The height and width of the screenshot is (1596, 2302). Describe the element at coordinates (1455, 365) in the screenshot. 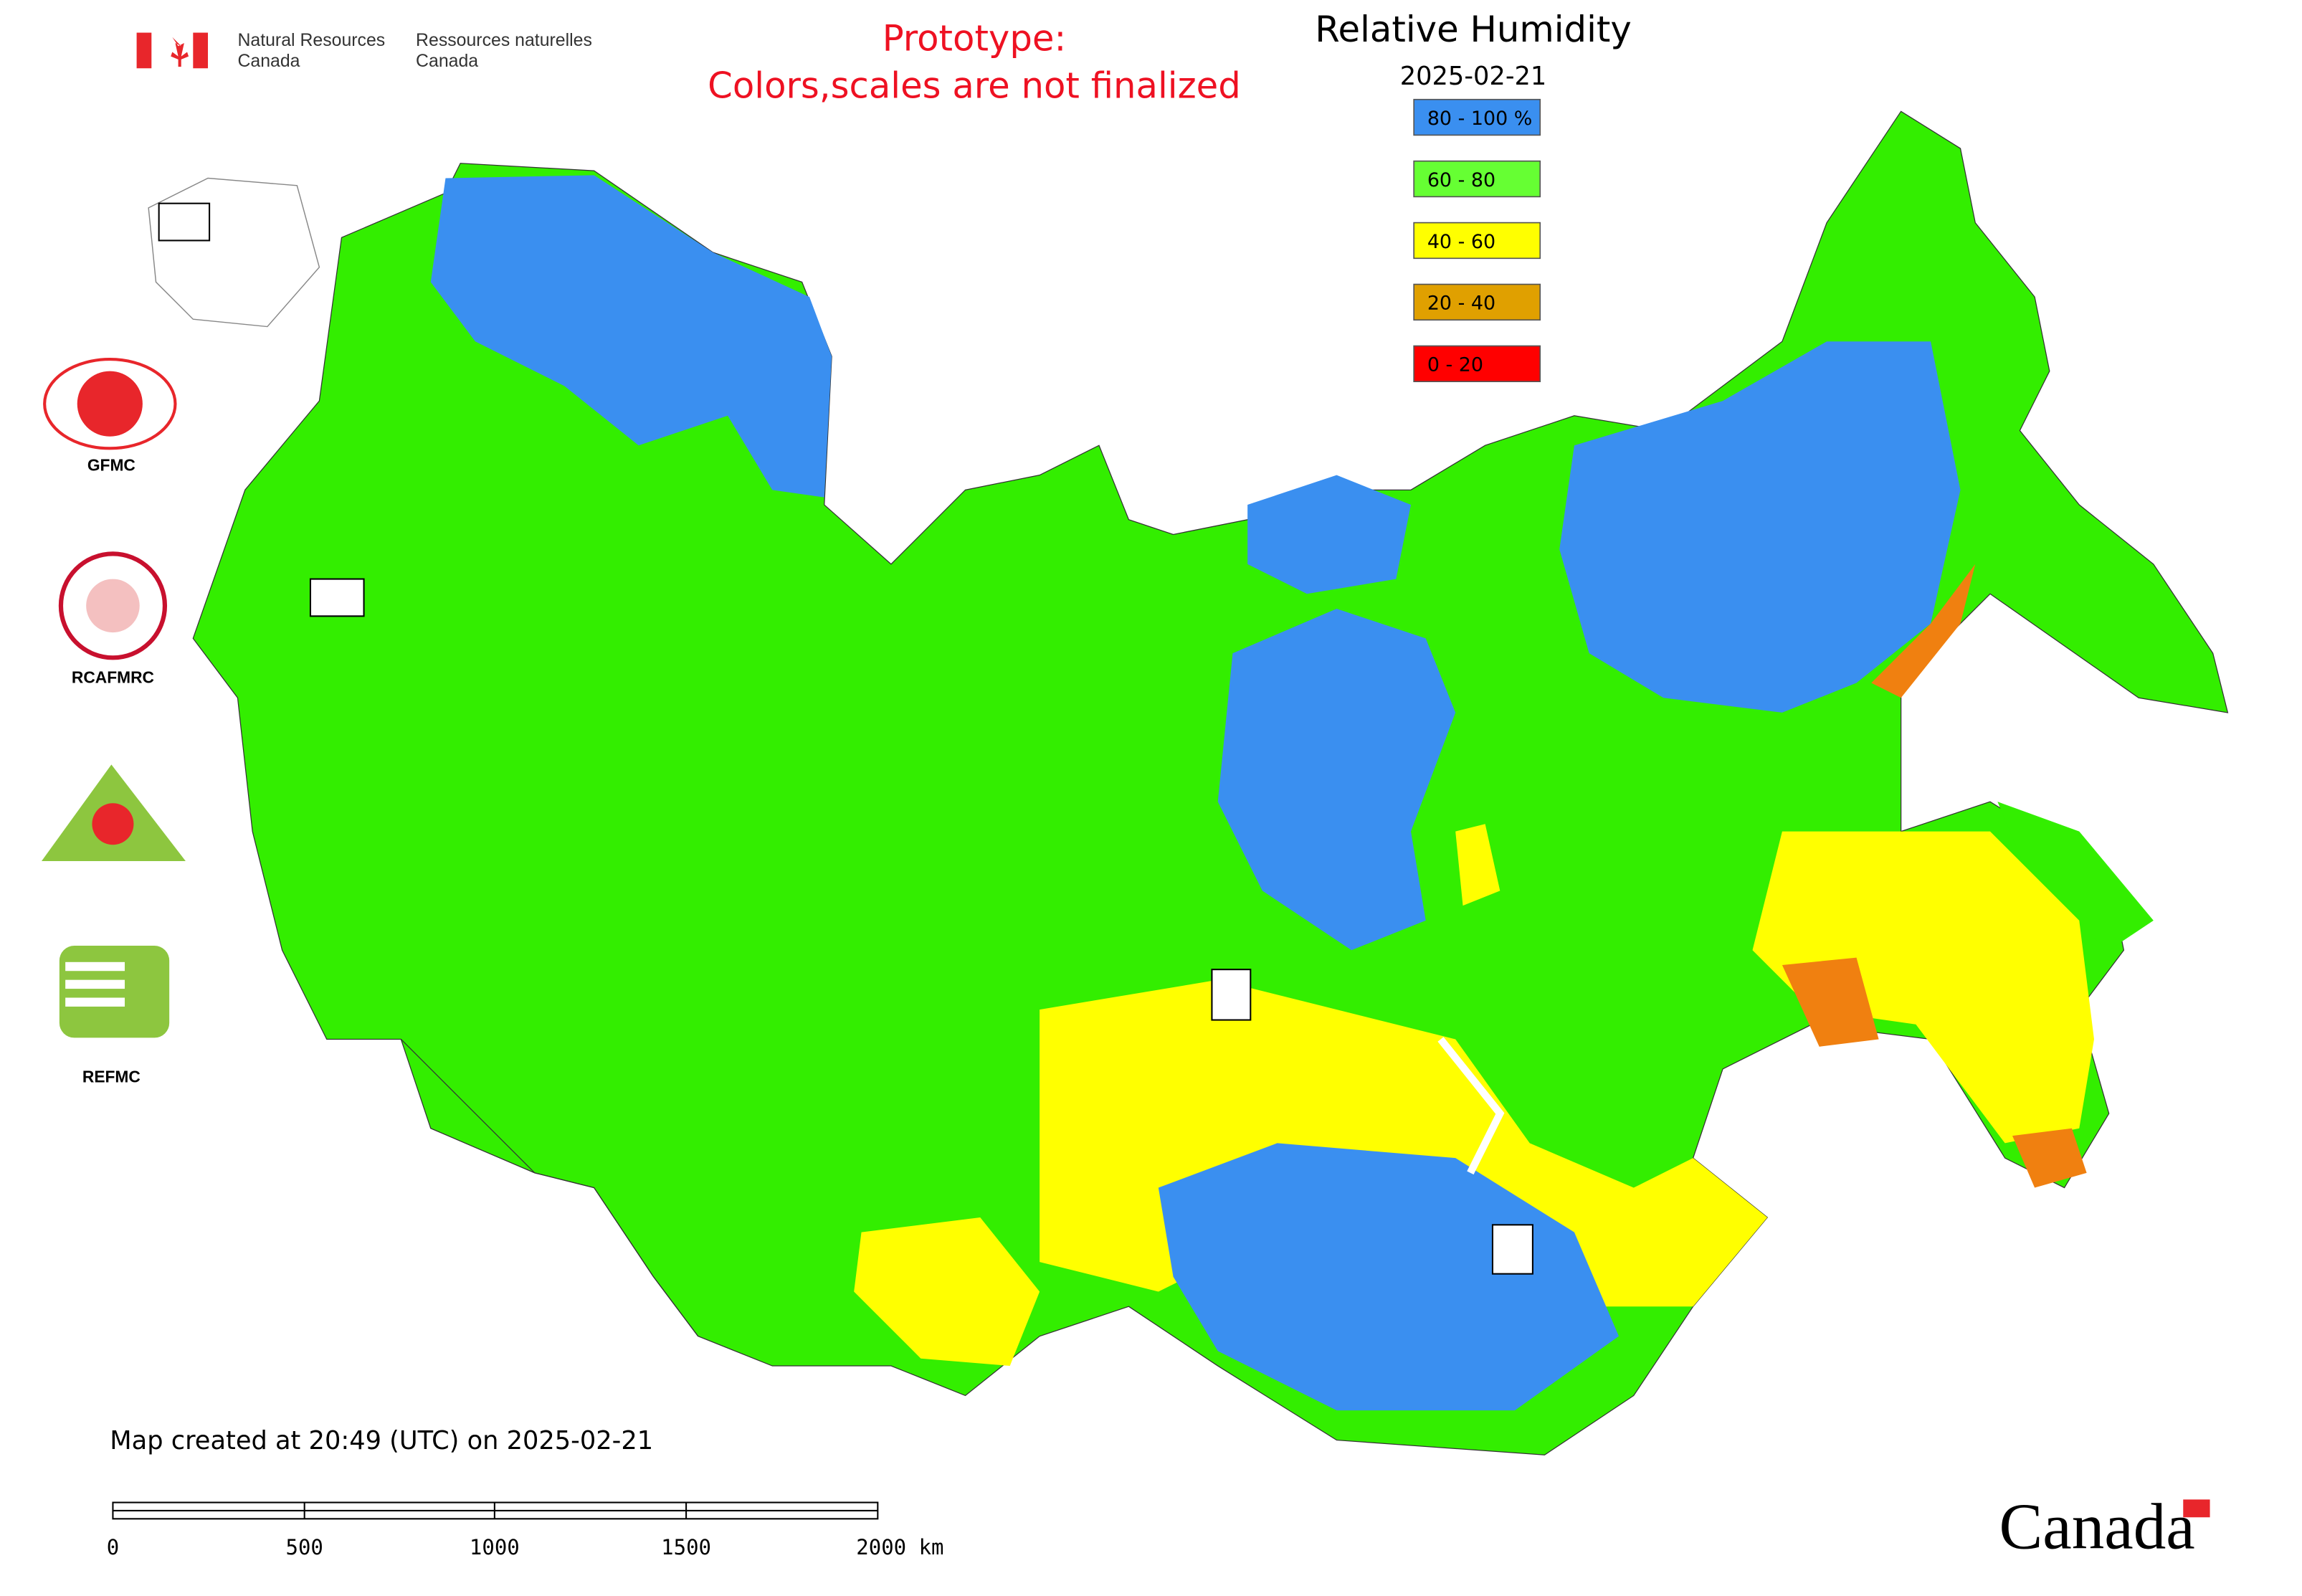

I see `legend-label: 0 - 20` at that location.